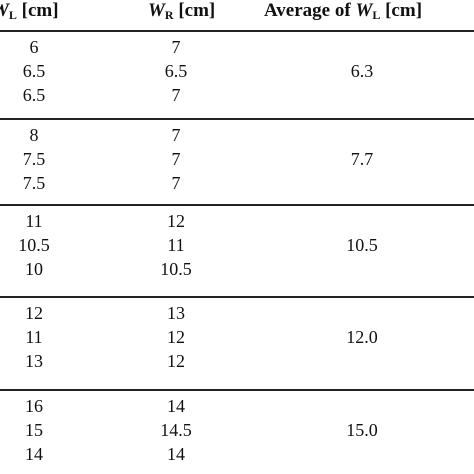 This screenshot has height=474, width=474. Describe the element at coordinates (237, 13) in the screenshot. I see `table-header: WL [cm] WR [cm] Average of WL [cm]` at that location.